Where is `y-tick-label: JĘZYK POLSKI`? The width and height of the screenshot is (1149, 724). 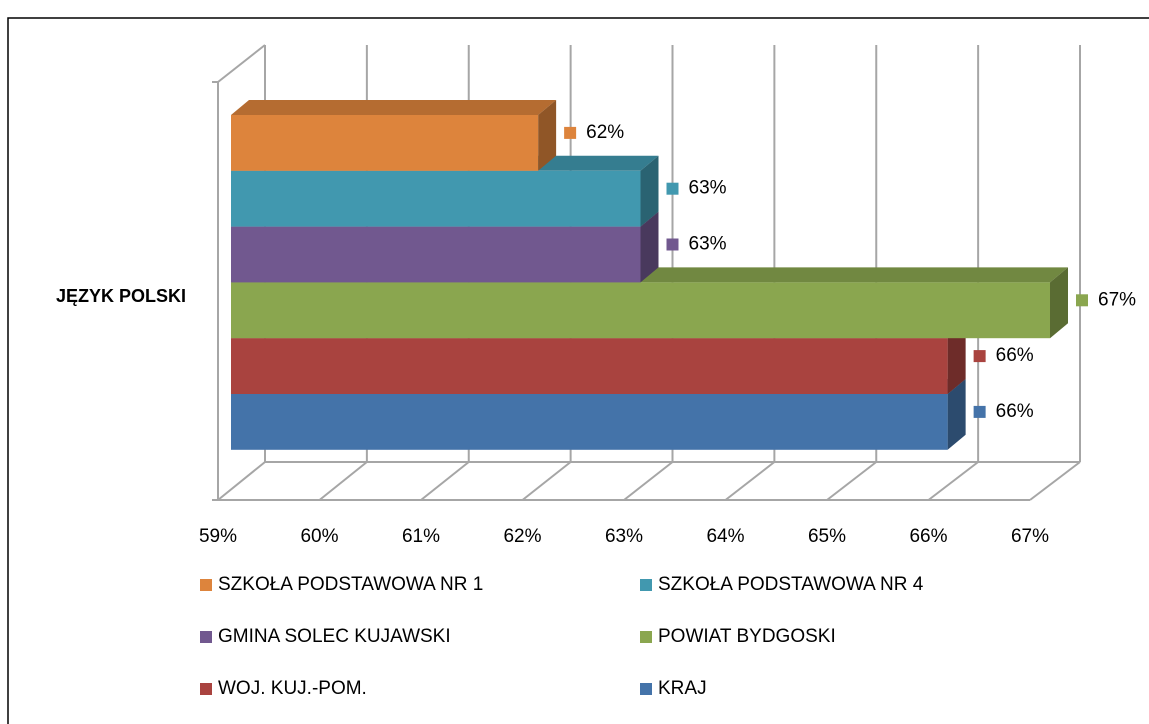
y-tick-label: JĘZYK POLSKI is located at coordinates (121, 296).